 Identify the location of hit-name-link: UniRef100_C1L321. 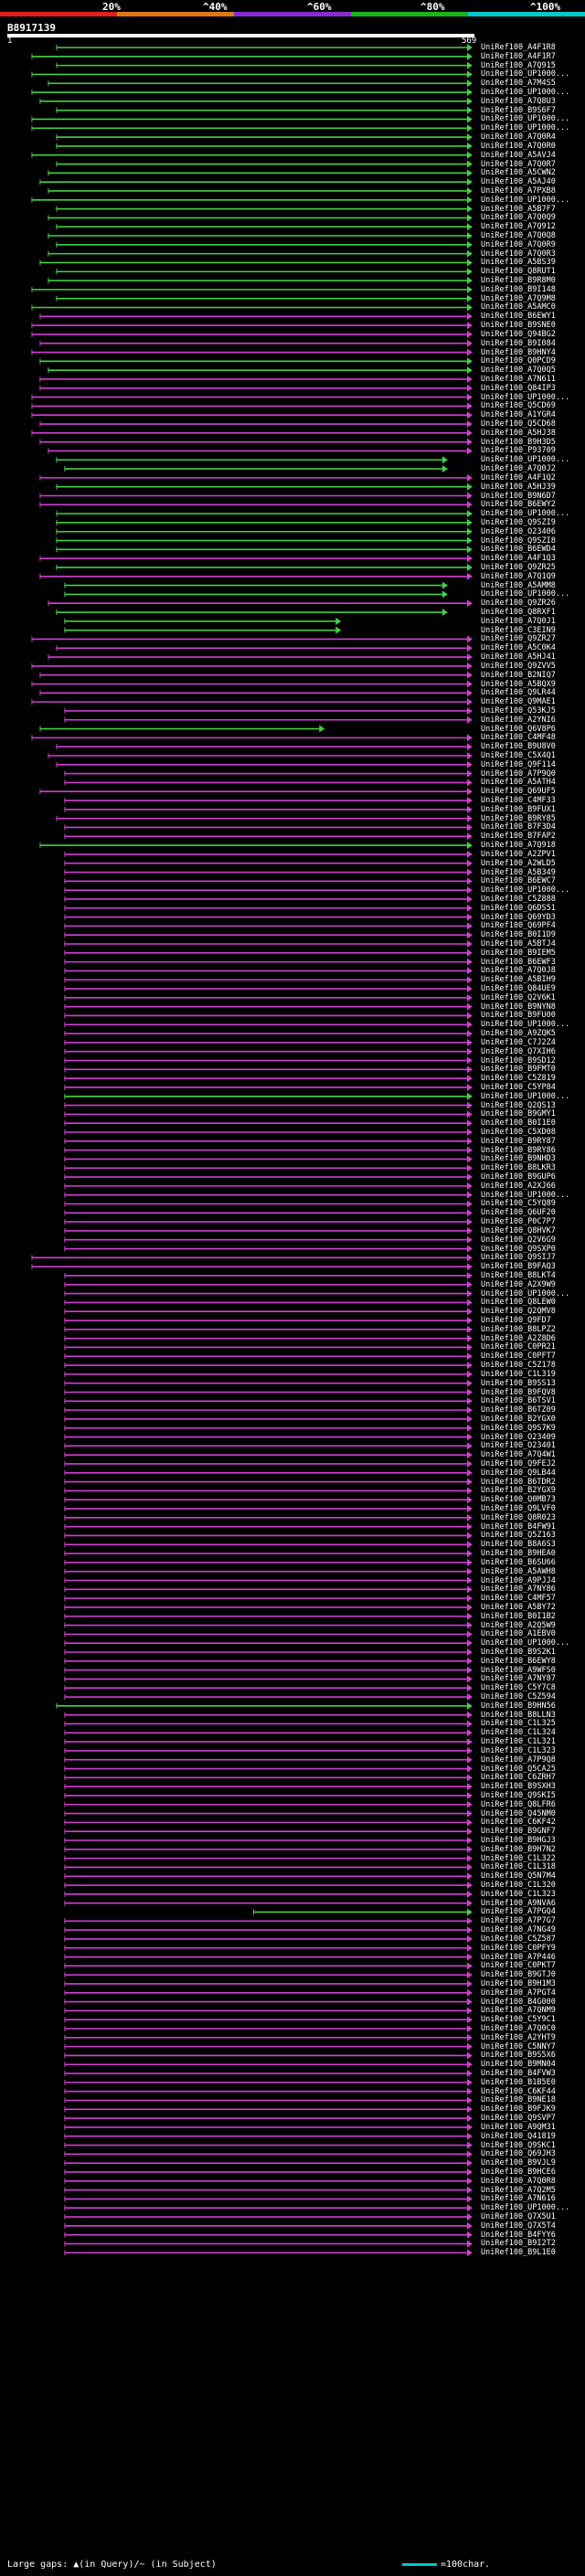
(518, 1742).